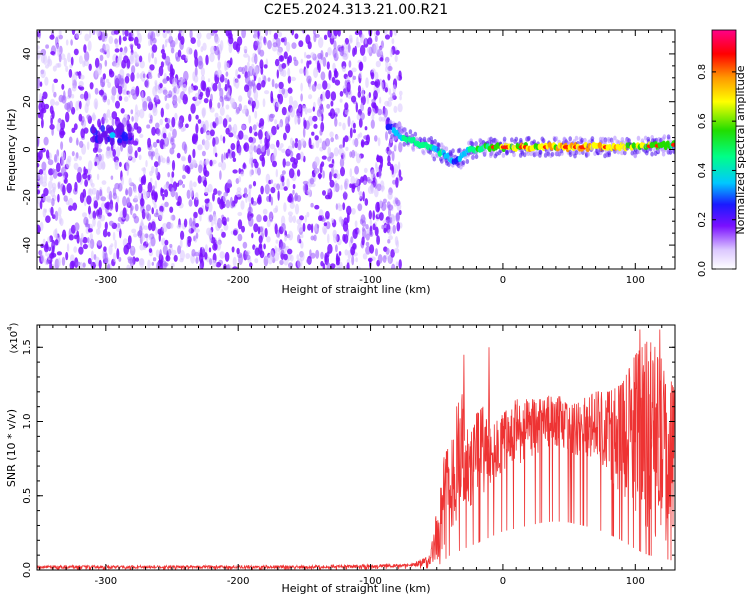  Describe the element at coordinates (702, 170) in the screenshot. I see `colorbar-tick-label: 0.4` at that location.